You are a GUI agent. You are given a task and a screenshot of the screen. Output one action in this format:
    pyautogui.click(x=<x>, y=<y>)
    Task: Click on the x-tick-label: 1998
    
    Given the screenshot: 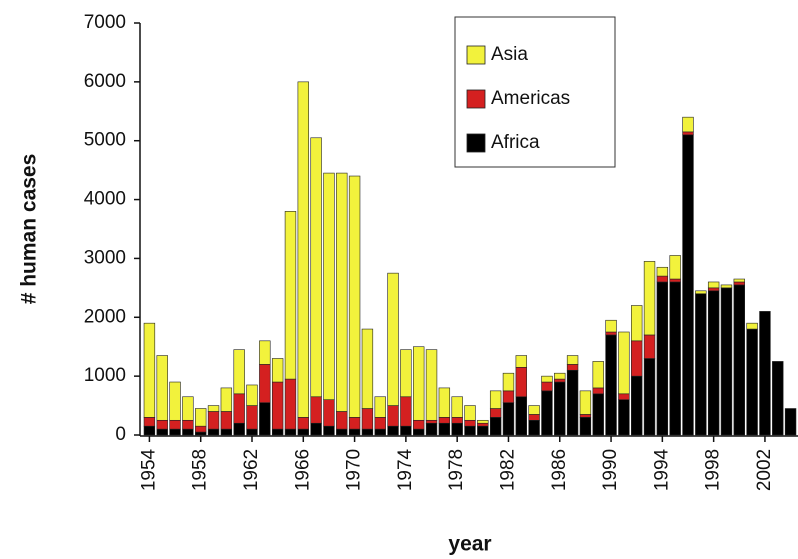 What is the action you would take?
    pyautogui.click(x=713, y=470)
    